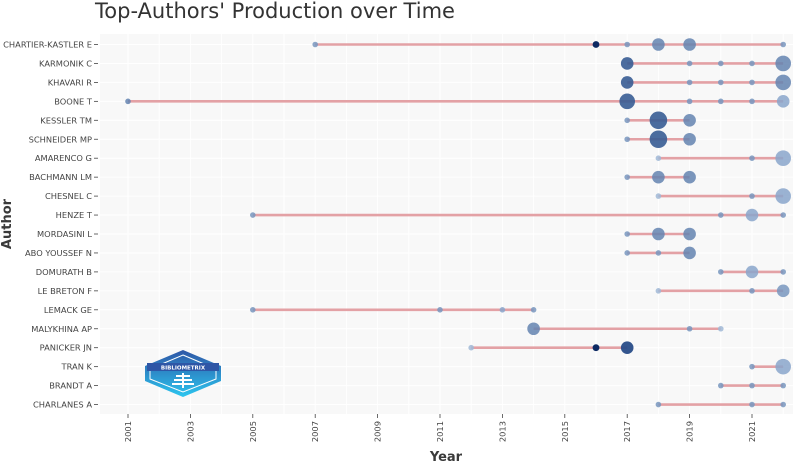 This screenshot has width=793, height=463. Describe the element at coordinates (190, 431) in the screenshot. I see `x-tick-label: 2003` at that location.